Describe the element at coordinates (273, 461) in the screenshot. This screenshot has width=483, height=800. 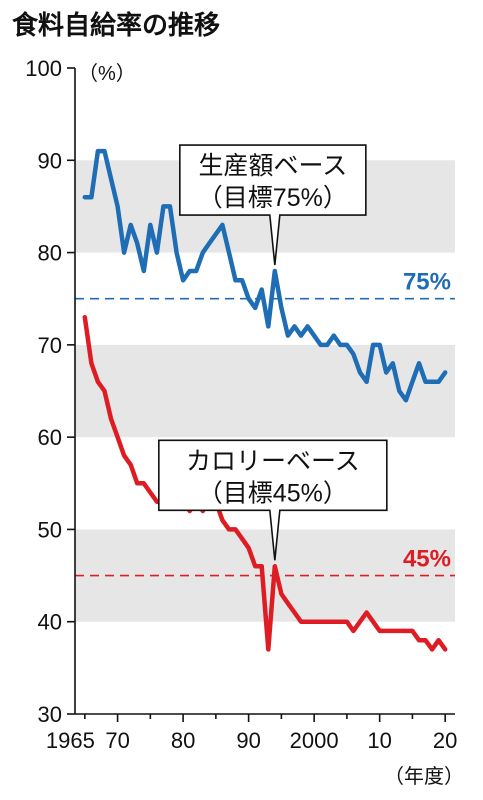
I see `callout-title: カロリーベース` at that location.